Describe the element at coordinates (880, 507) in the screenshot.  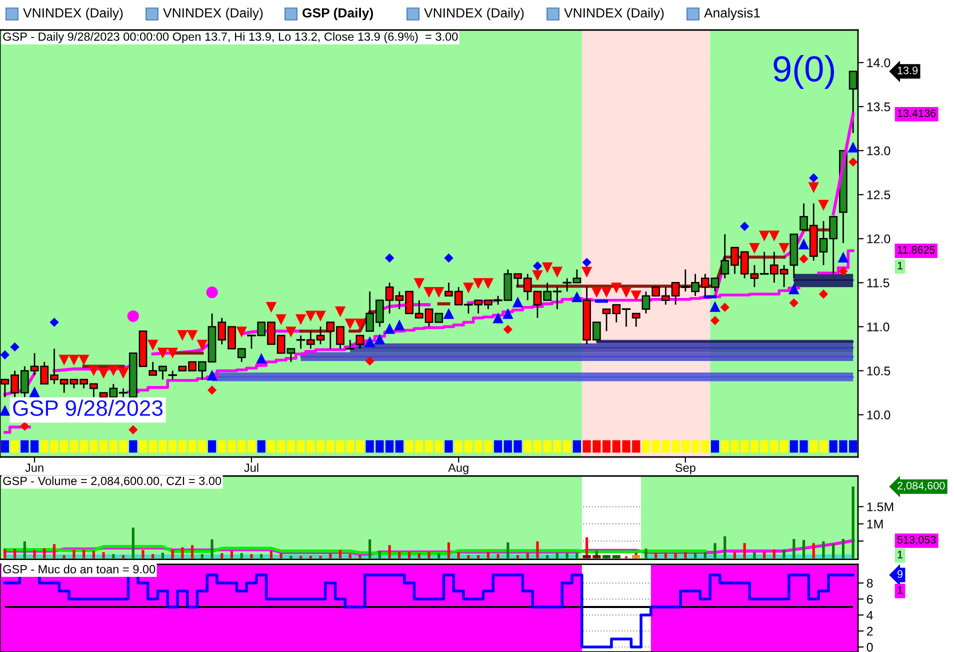
I see `y-tick-label: 1.5M` at that location.